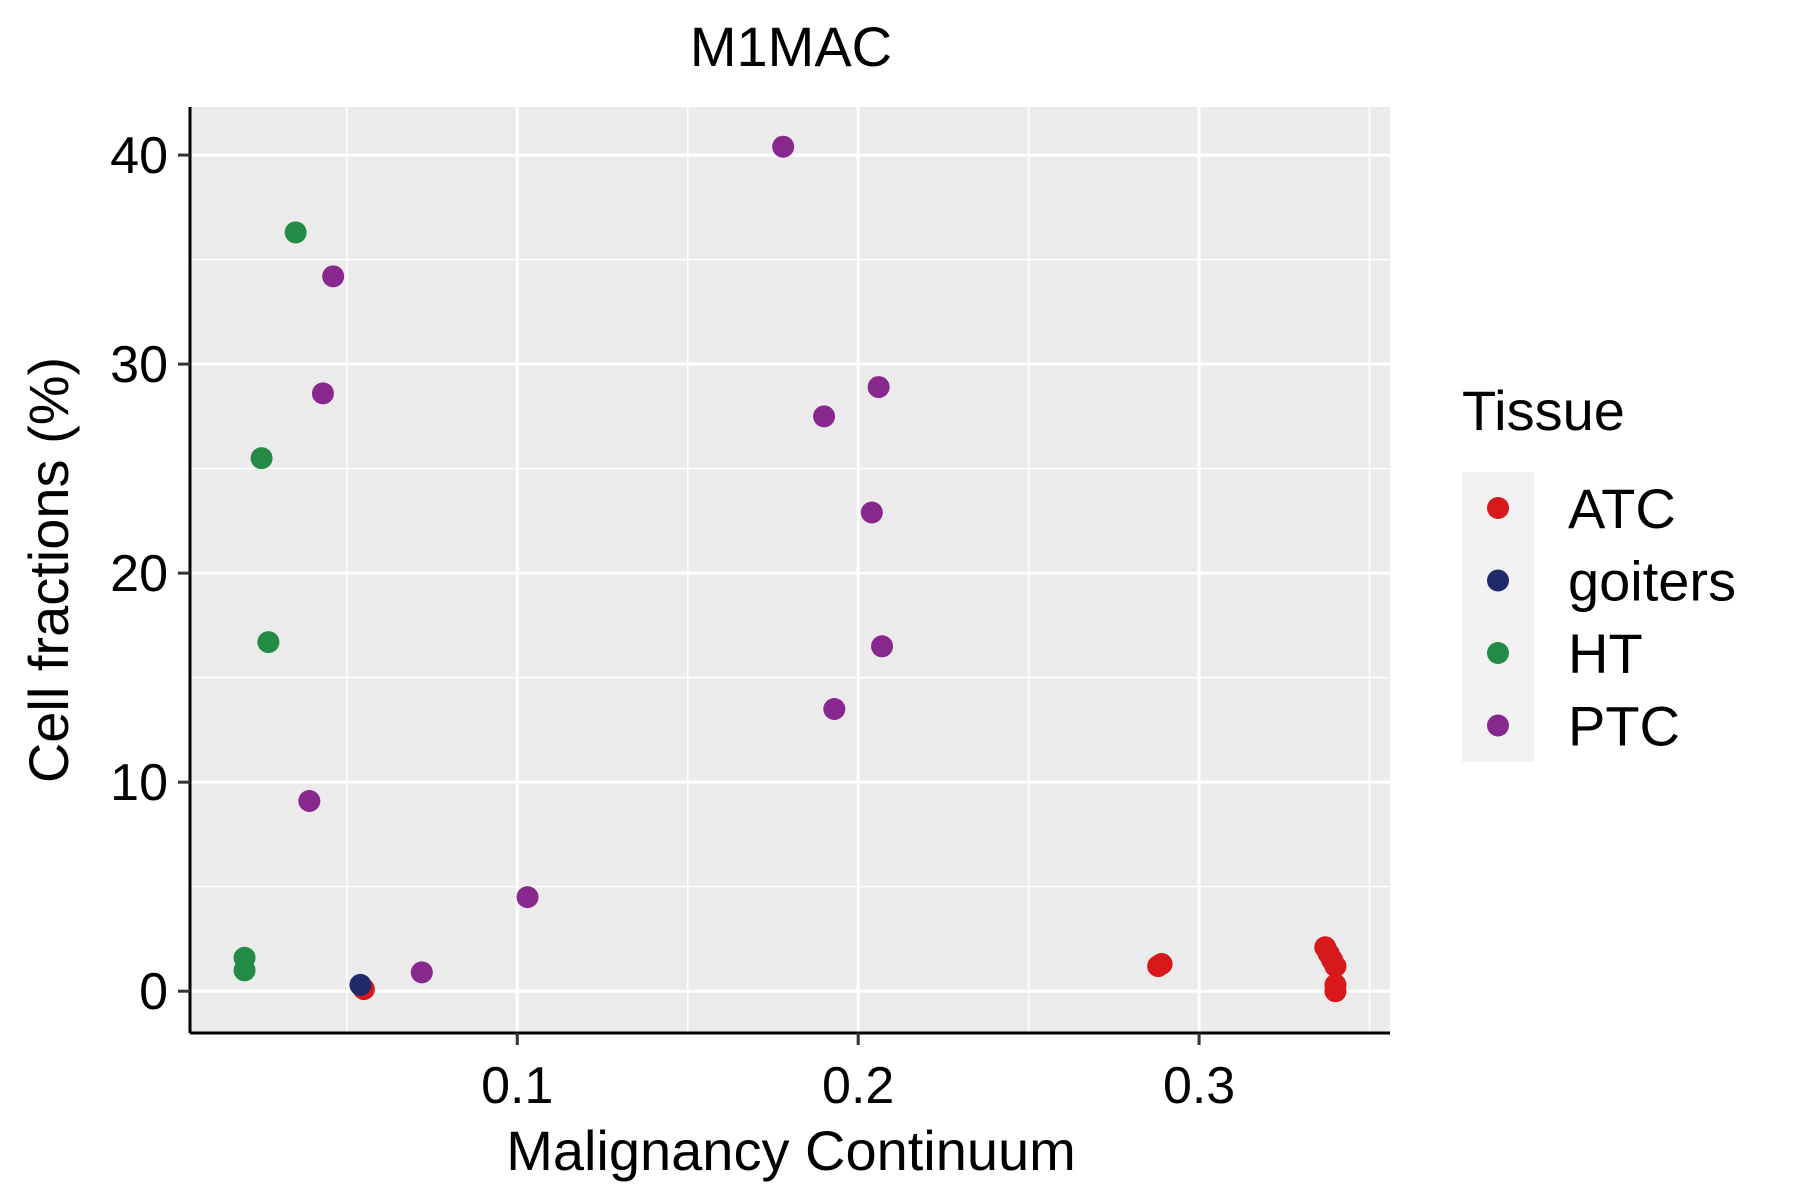  I want to click on legend: Tissue ATC goiters HT PTC, so click(1599, 570).